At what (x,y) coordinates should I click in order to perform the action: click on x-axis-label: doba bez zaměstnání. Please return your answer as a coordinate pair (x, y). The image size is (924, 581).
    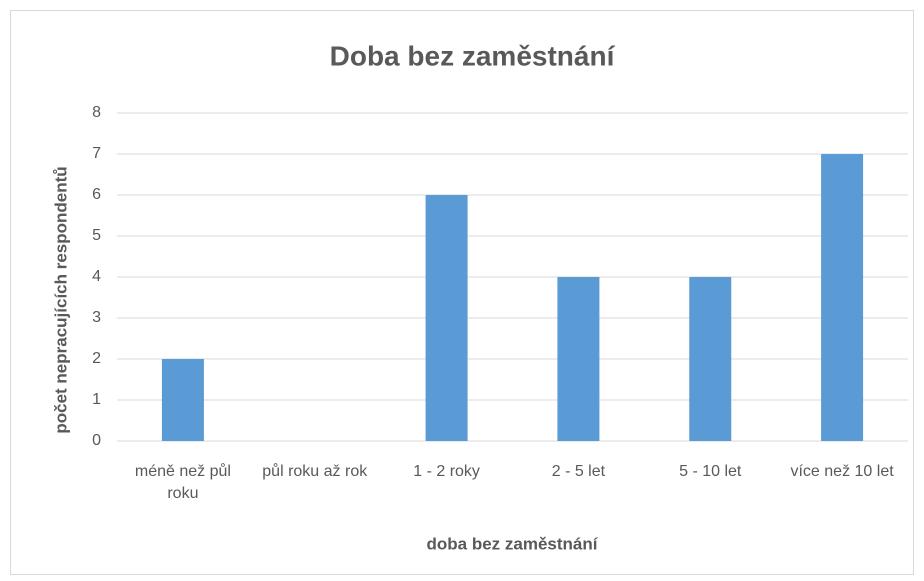
    Looking at the image, I should click on (513, 543).